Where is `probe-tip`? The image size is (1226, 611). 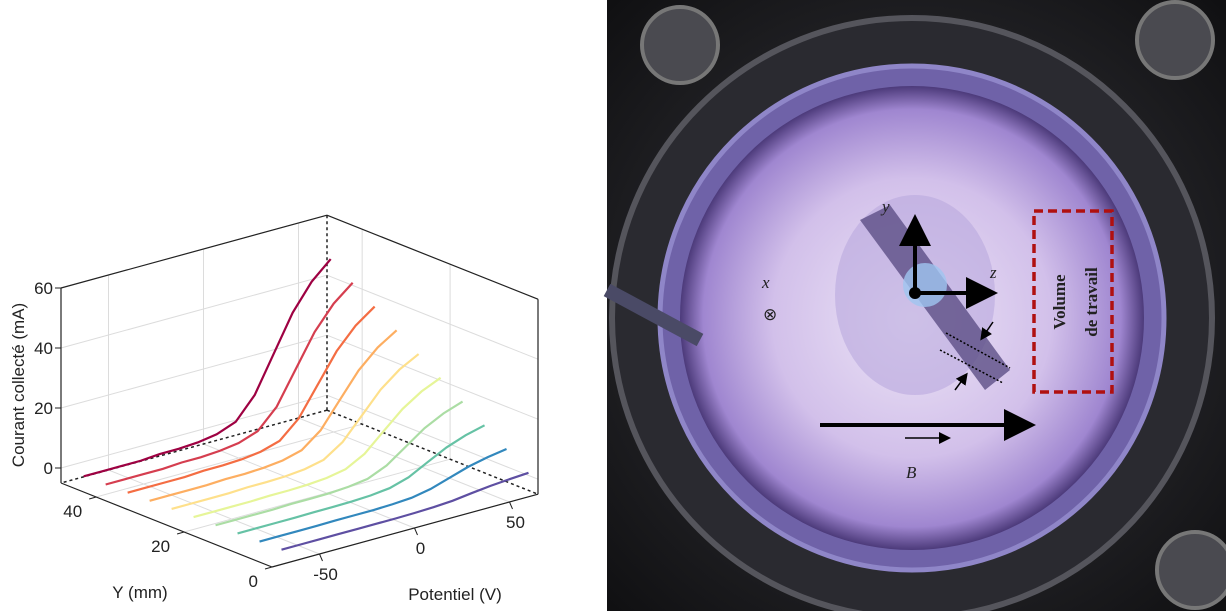 probe-tip is located at coordinates (925, 285).